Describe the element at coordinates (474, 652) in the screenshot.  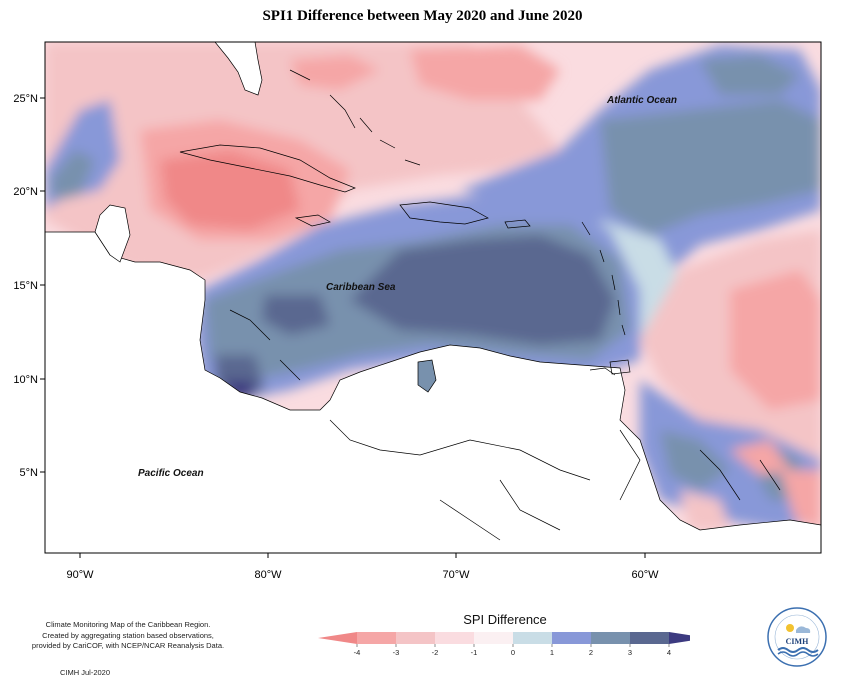
I see `legend-tick-label: -1` at that location.